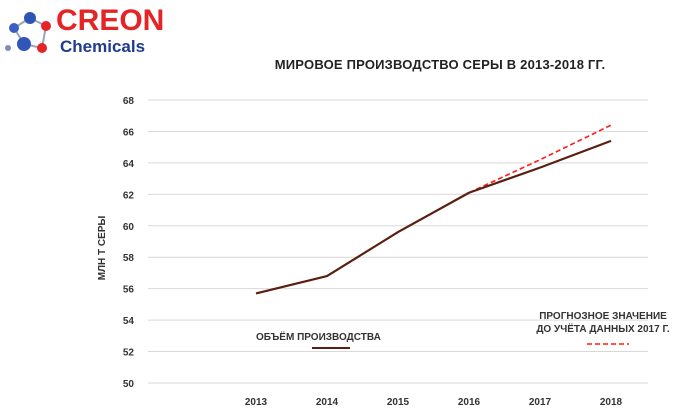 The height and width of the screenshot is (417, 700). I want to click on x-tick-label: 2016, so click(469, 402).